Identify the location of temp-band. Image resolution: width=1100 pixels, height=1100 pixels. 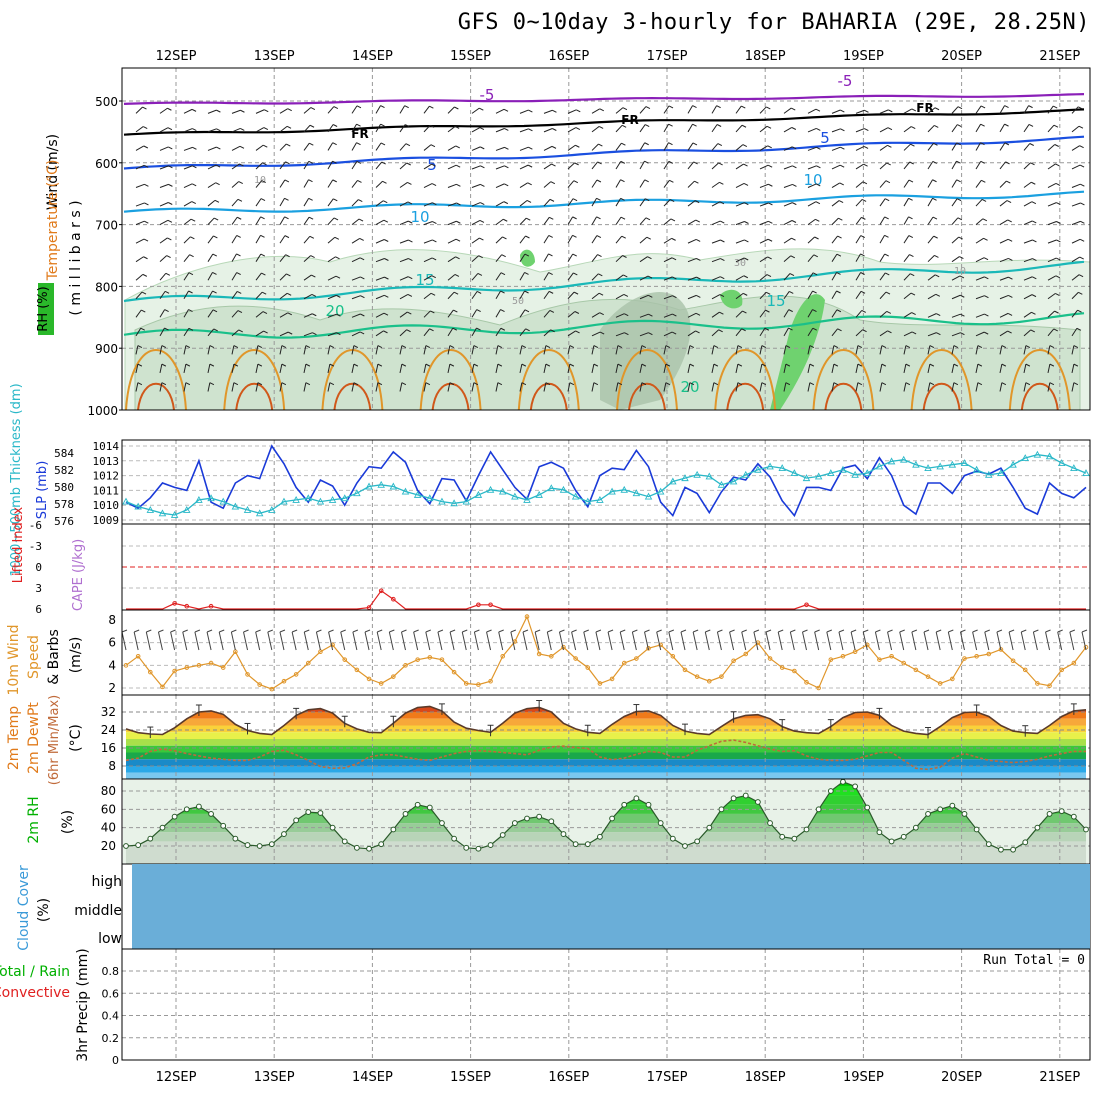
(606, 735).